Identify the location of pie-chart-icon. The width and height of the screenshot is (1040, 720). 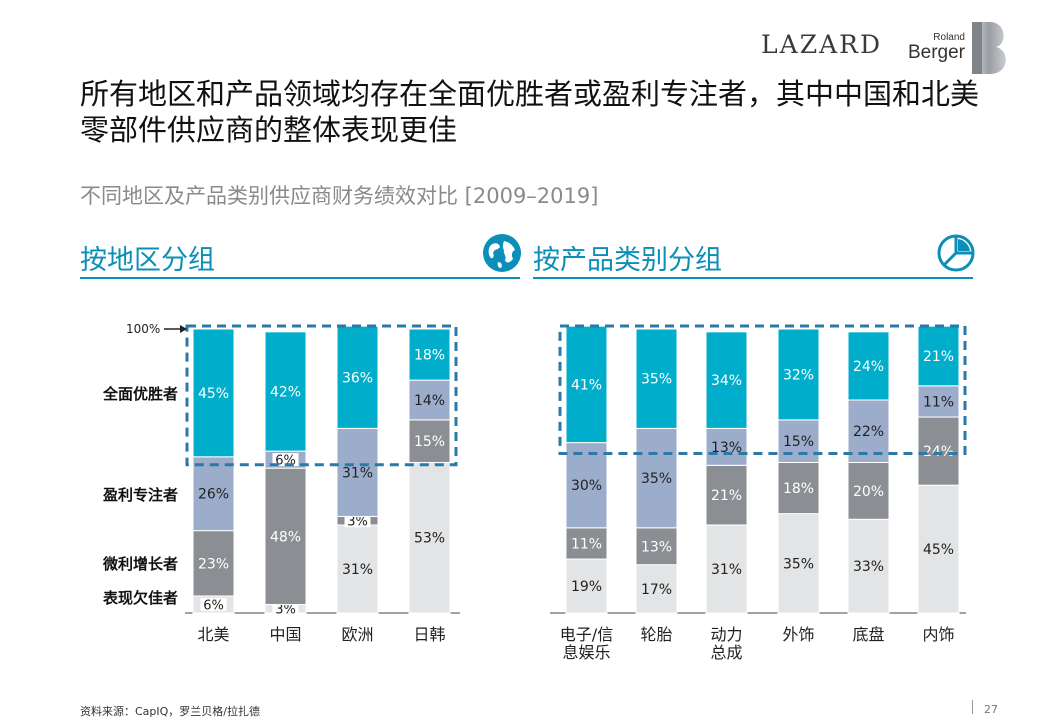
(956, 253).